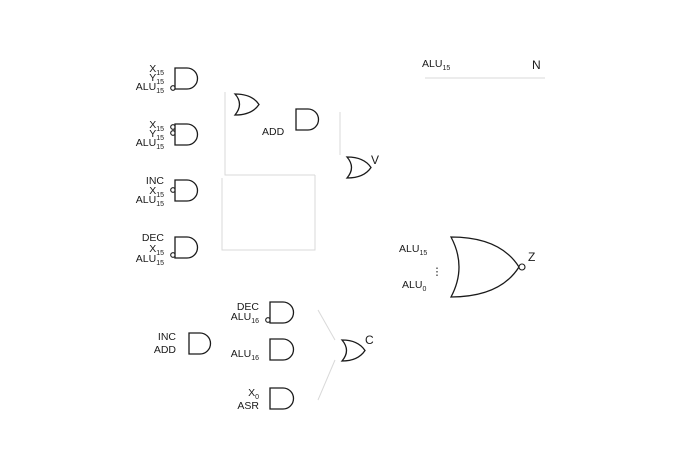 The width and height of the screenshot is (680, 470). Describe the element at coordinates (248, 406) in the screenshot. I see `input-label: ASR` at that location.